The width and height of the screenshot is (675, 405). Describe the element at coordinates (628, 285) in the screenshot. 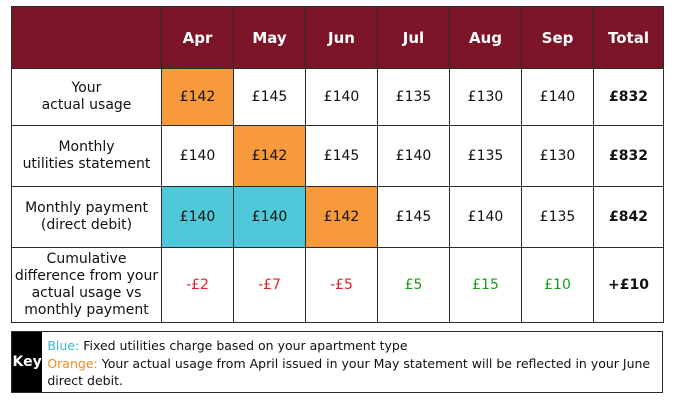

I see `cell-total: +£10` at that location.